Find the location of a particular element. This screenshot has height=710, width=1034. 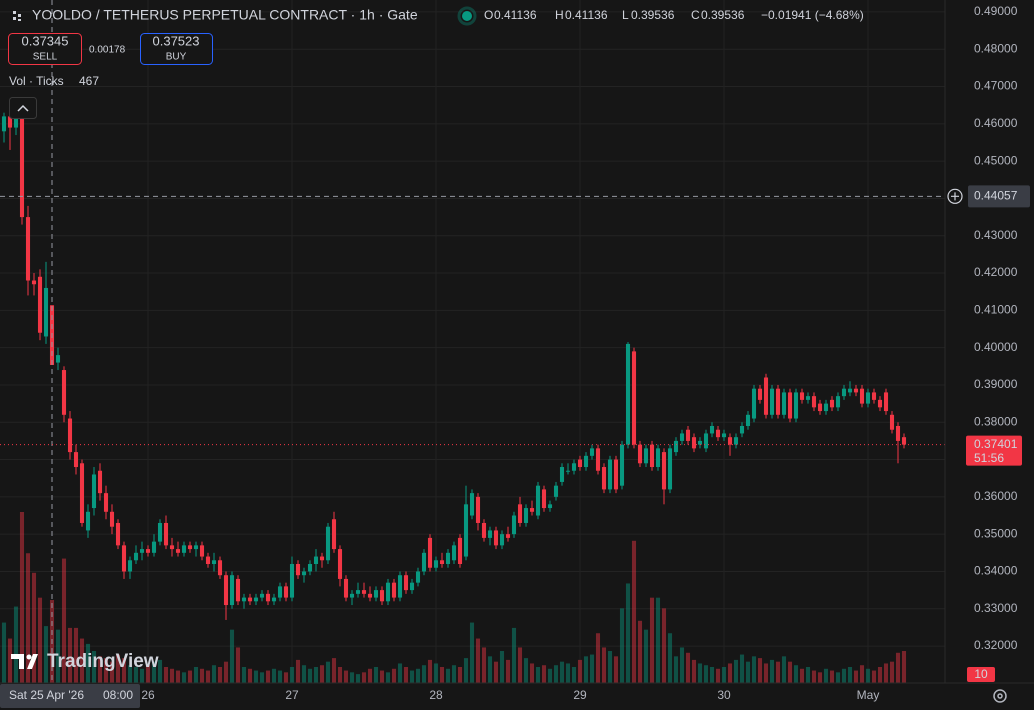

settings-gear is located at coordinates (1000, 696).